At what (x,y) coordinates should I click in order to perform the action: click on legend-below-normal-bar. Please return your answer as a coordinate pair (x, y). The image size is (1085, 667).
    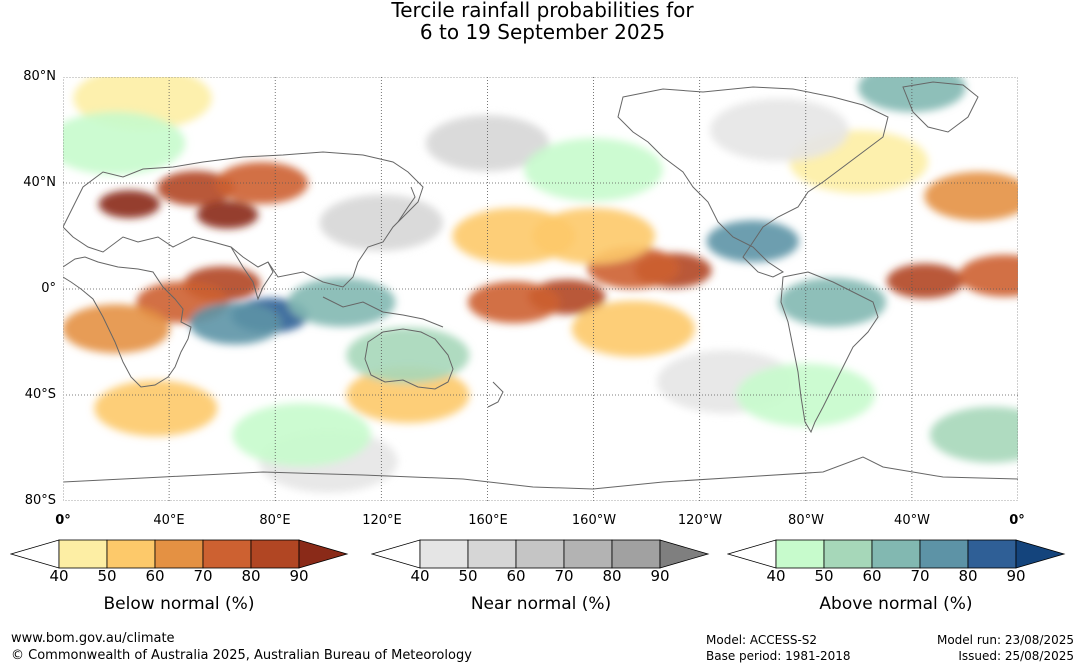
    Looking at the image, I should click on (179, 554).